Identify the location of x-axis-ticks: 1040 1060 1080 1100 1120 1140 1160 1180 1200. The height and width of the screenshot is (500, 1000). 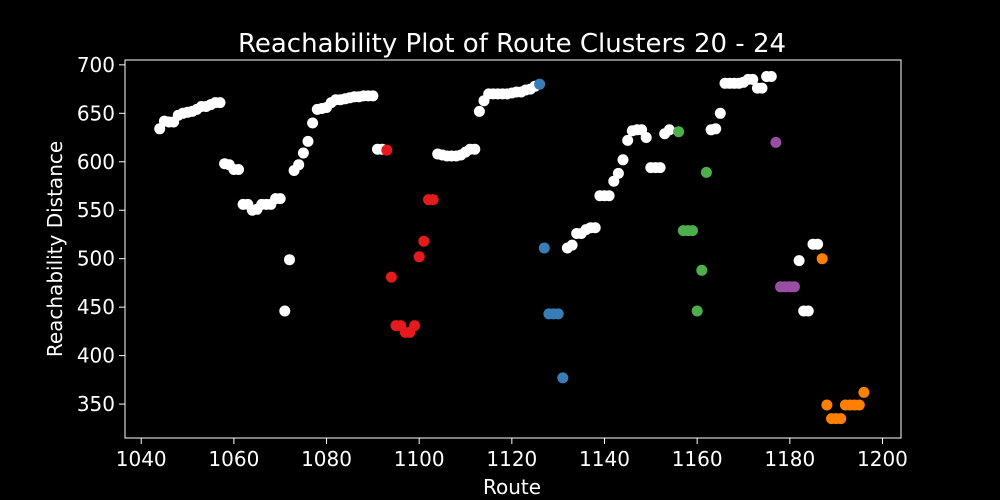
(512, 454).